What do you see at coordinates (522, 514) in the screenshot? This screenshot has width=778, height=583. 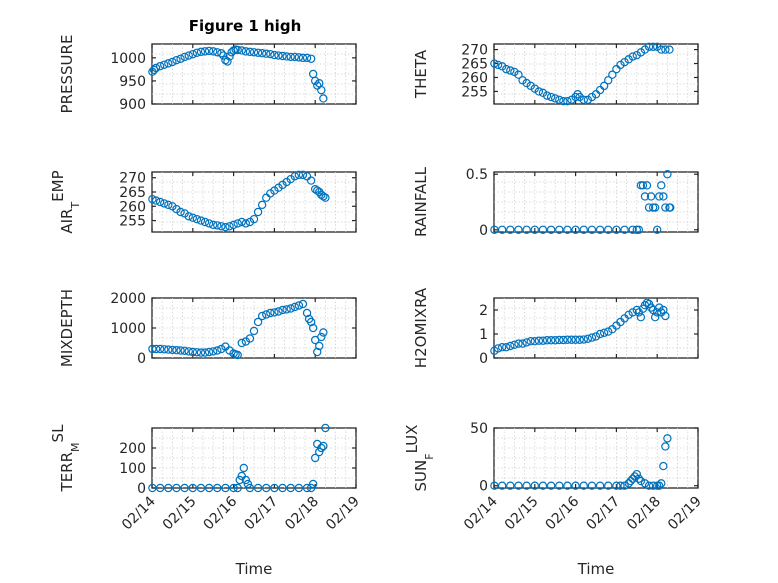 I see `x-tick-label: 02/15` at bounding box center [522, 514].